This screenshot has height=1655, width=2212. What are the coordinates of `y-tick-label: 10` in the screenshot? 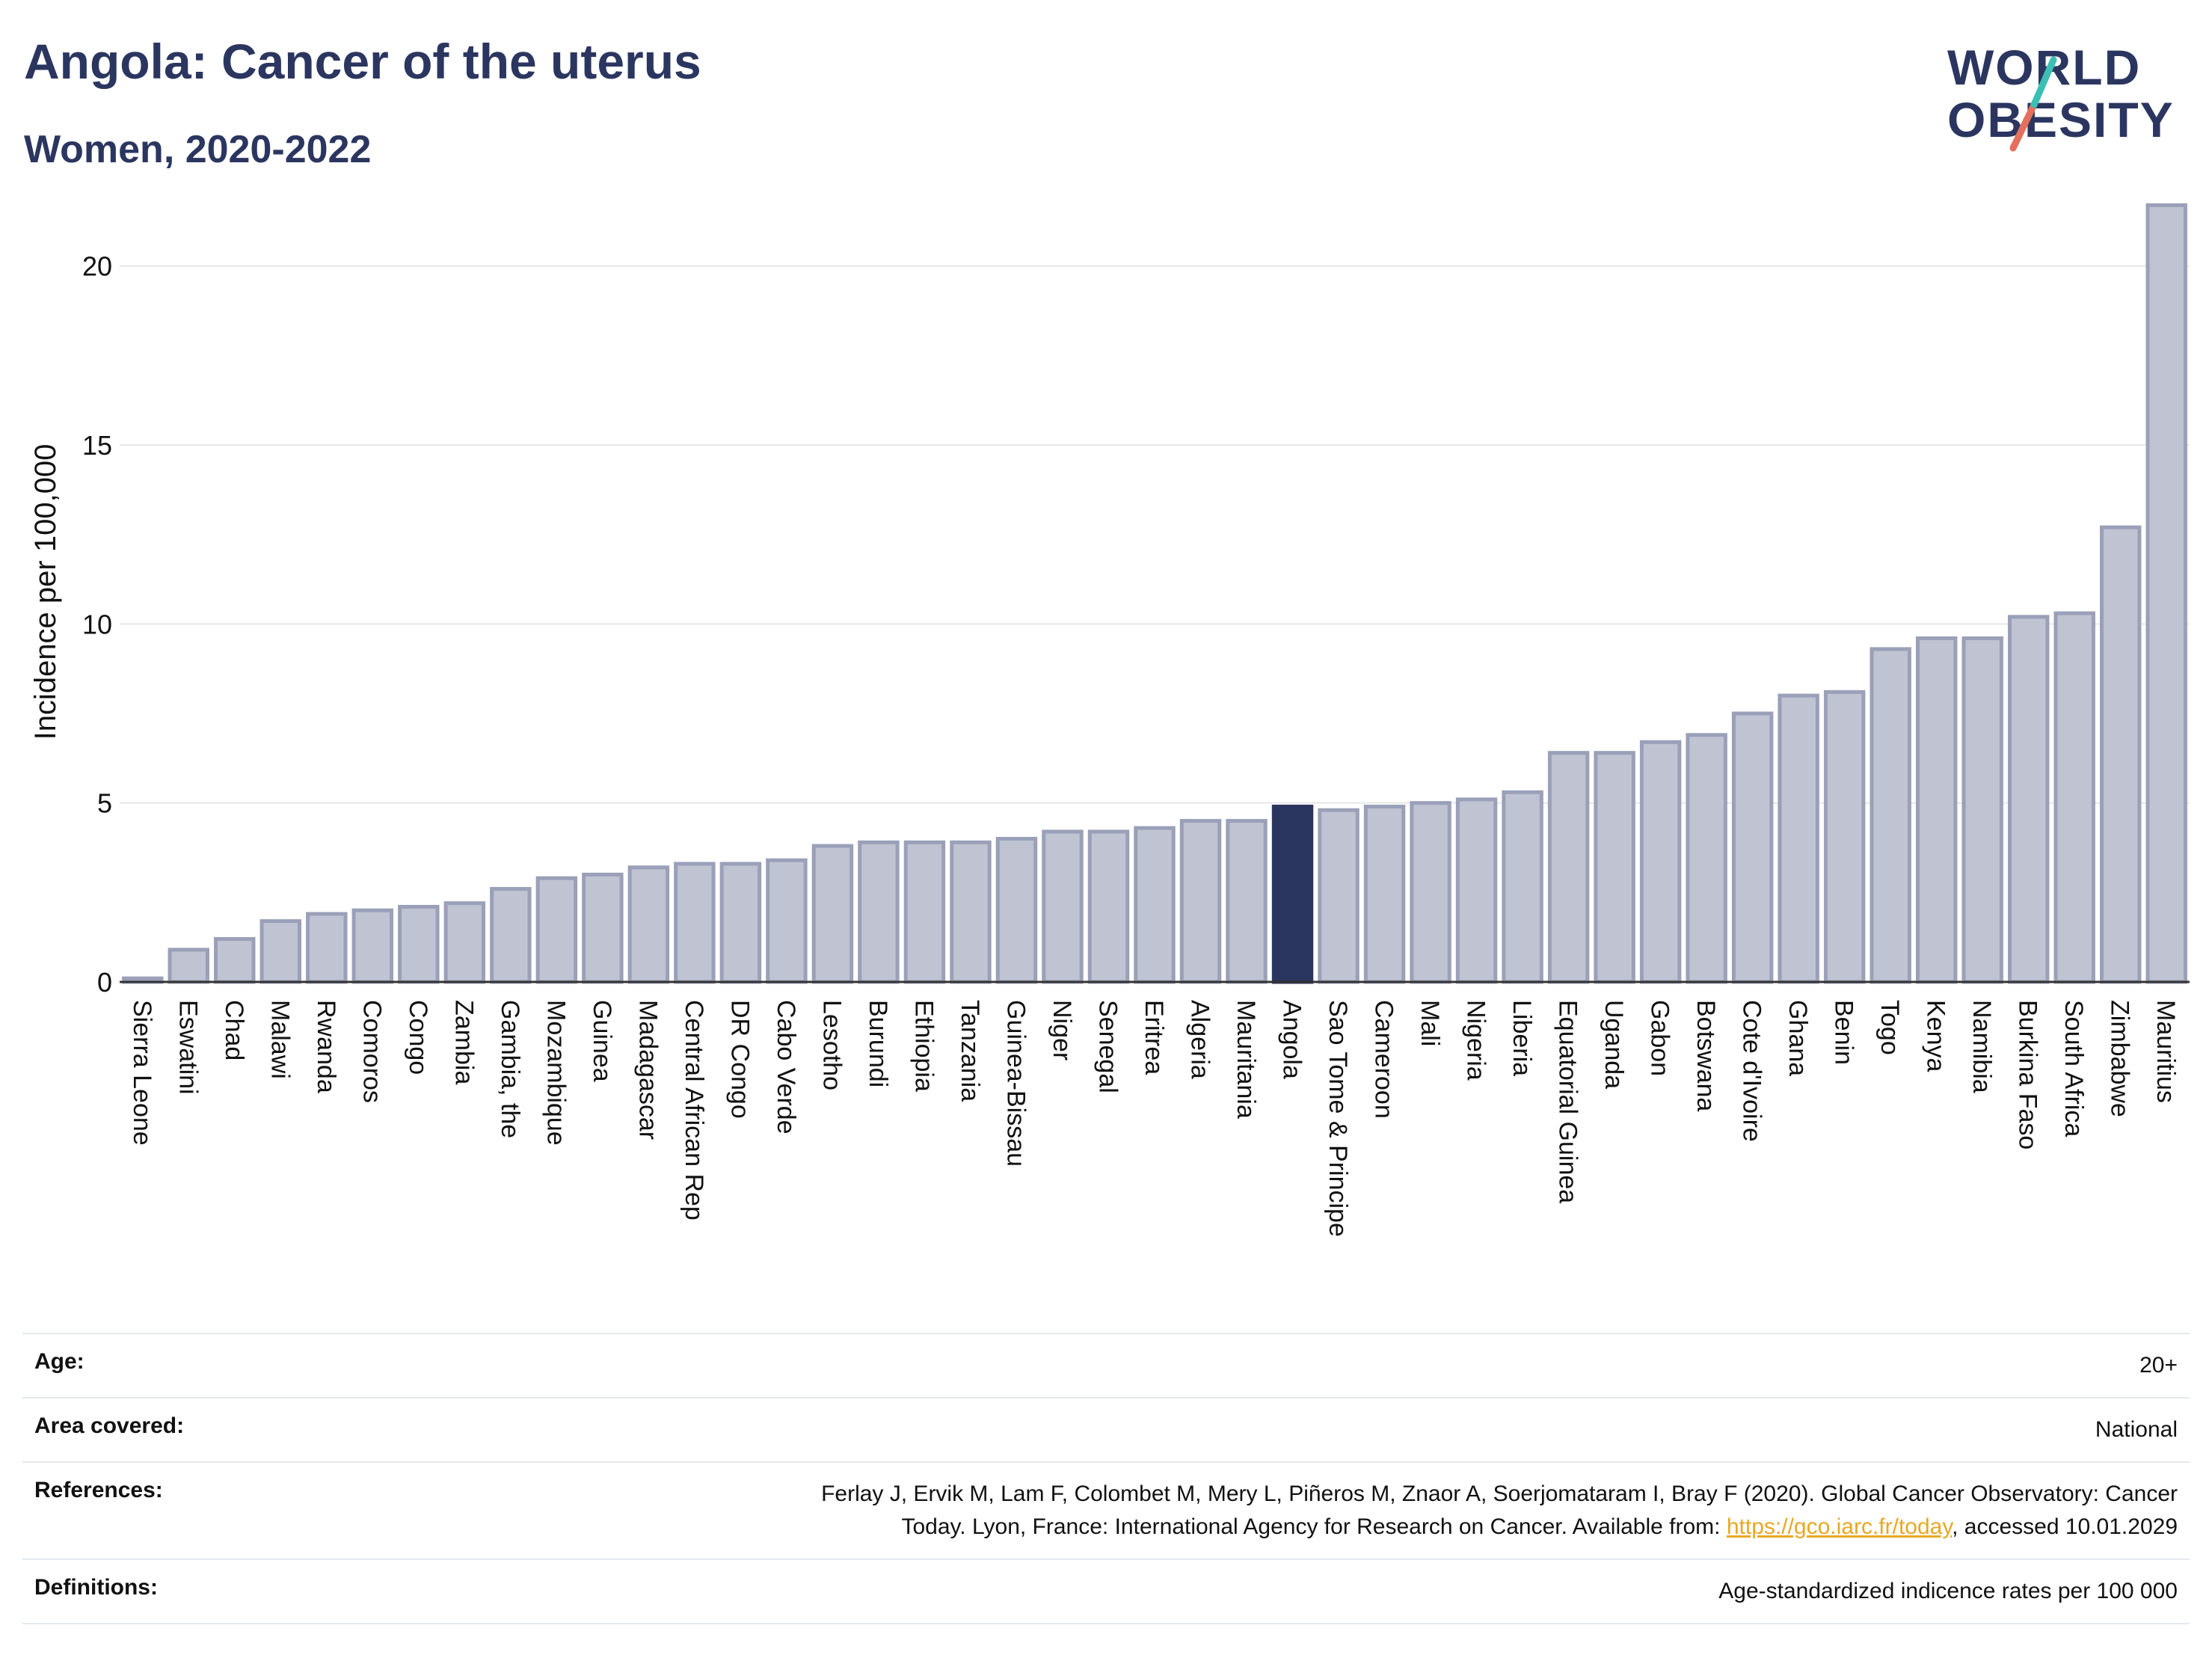 It's located at (97, 624).